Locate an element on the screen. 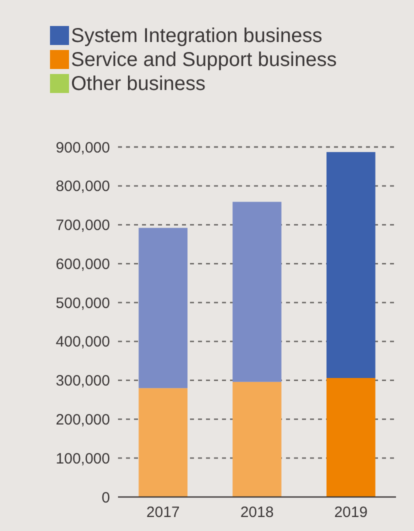 Image resolution: width=414 pixels, height=531 pixels. y-tick-label: 300,000 is located at coordinates (83, 381).